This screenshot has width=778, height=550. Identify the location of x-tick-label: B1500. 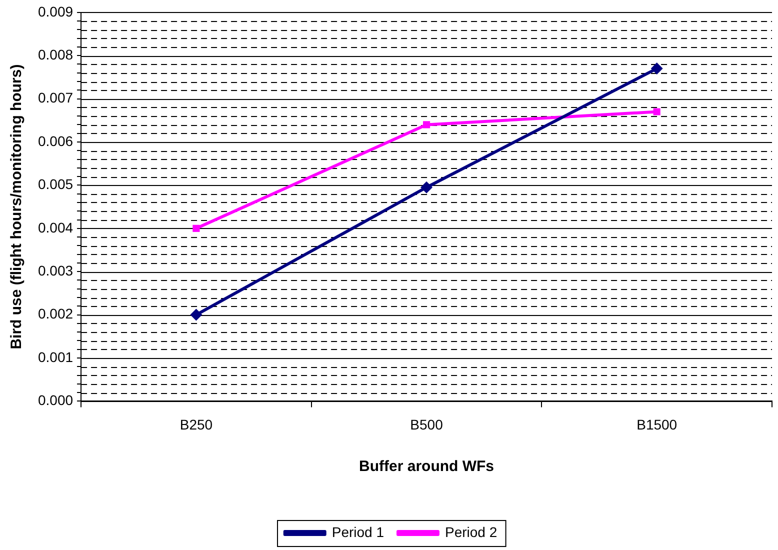
(657, 424).